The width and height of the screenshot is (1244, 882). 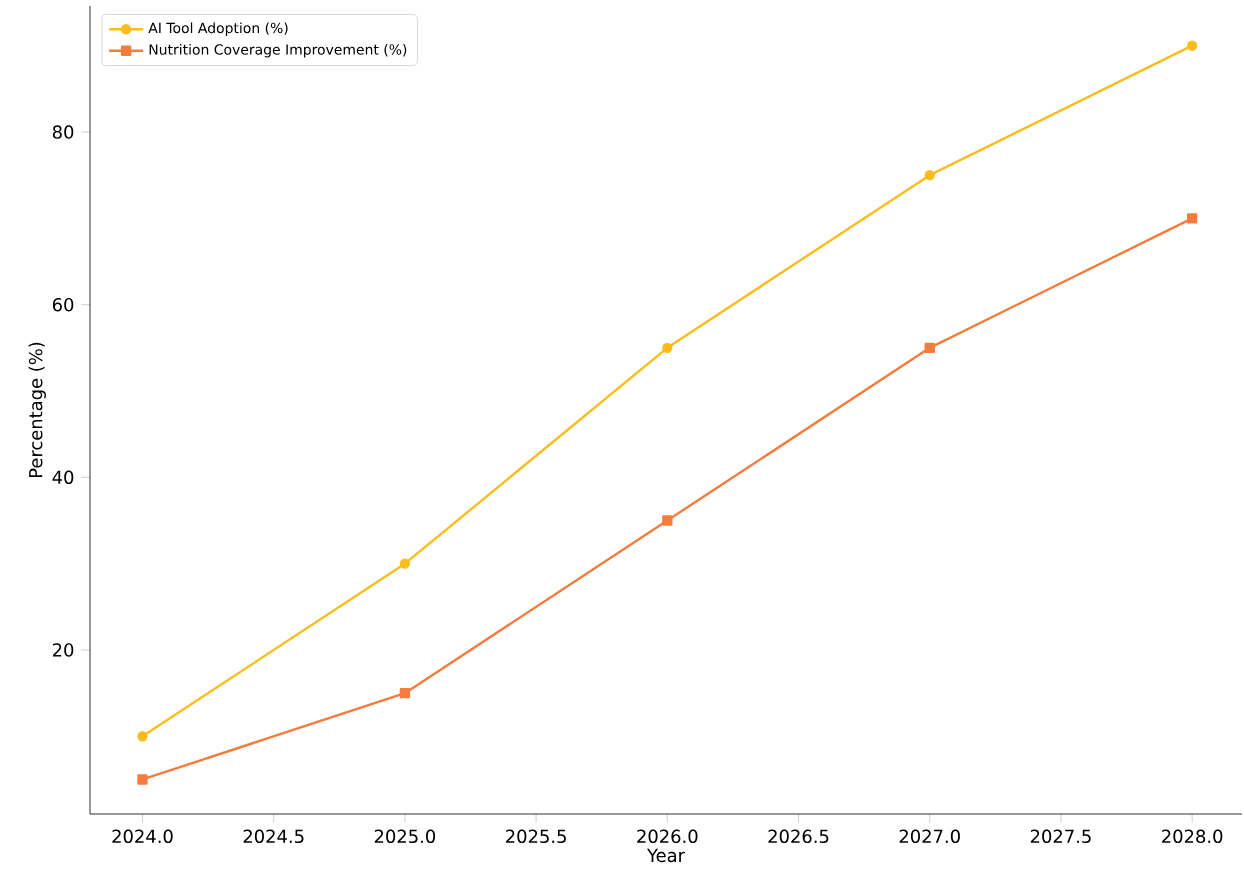 I want to click on y-tick-label: 20, so click(x=63, y=650).